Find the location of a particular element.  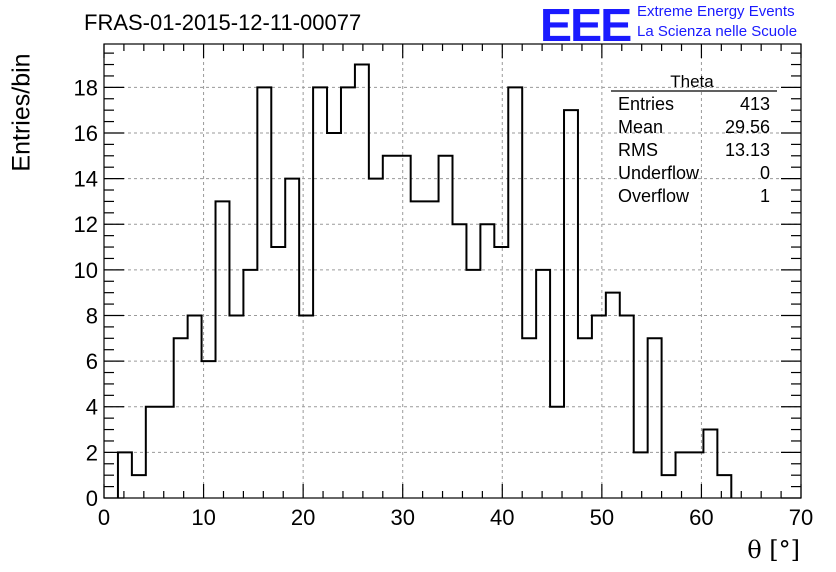

stats-value: 413 is located at coordinates (755, 104).